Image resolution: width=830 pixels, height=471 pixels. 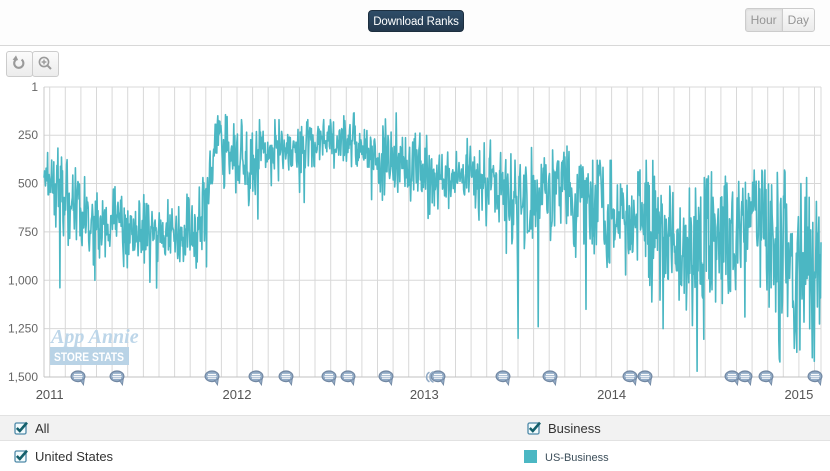 I want to click on svg-text: 1,500, so click(x=23, y=377).